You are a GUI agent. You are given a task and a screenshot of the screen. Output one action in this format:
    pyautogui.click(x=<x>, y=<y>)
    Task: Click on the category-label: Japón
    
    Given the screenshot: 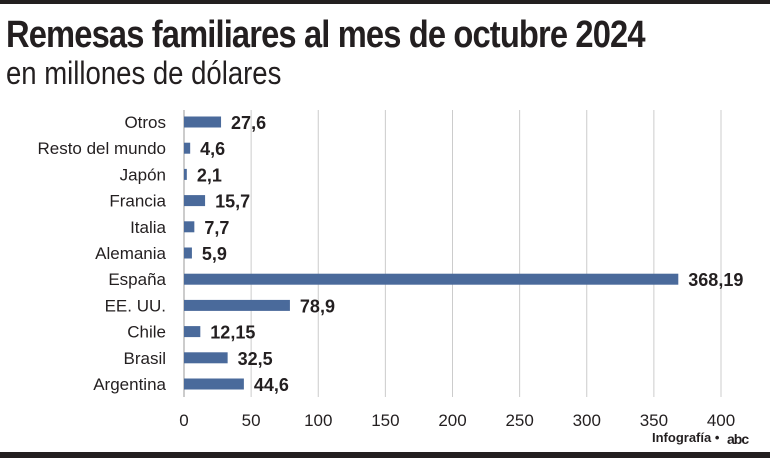 What is the action you would take?
    pyautogui.click(x=143, y=174)
    